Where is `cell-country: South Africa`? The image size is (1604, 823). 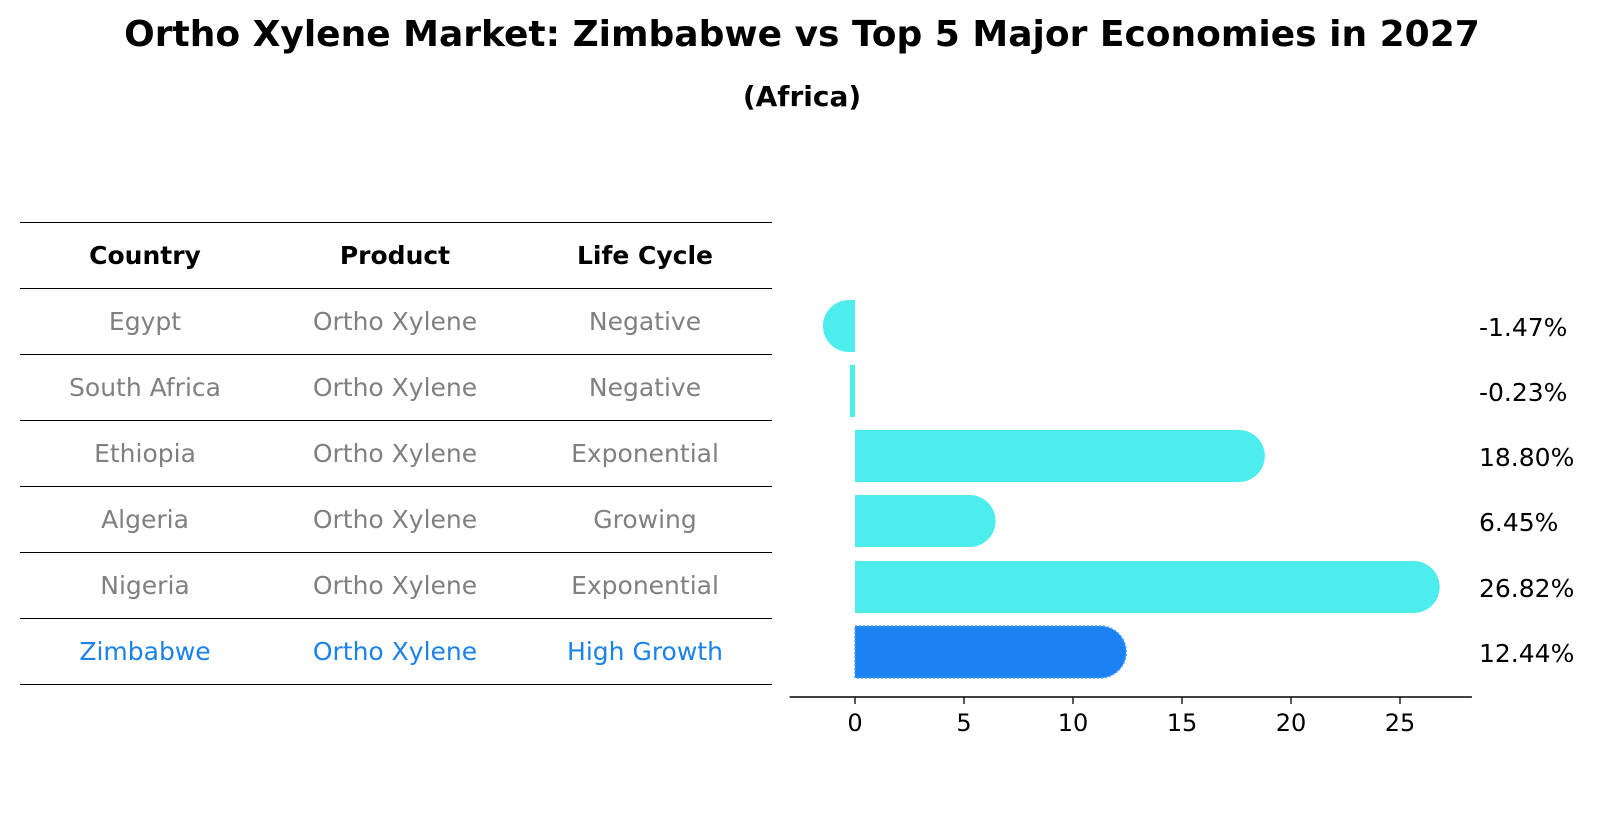
cell-country: South Africa is located at coordinates (145, 387).